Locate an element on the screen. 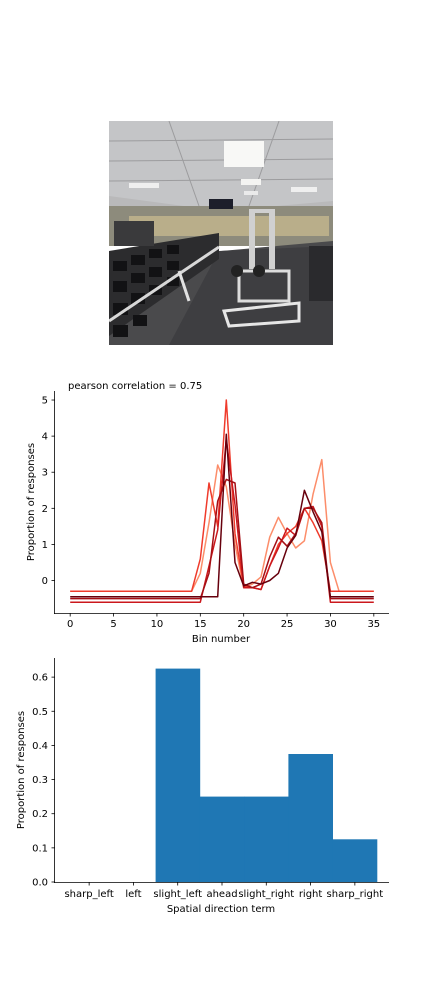  bar-right is located at coordinates (310, 818).